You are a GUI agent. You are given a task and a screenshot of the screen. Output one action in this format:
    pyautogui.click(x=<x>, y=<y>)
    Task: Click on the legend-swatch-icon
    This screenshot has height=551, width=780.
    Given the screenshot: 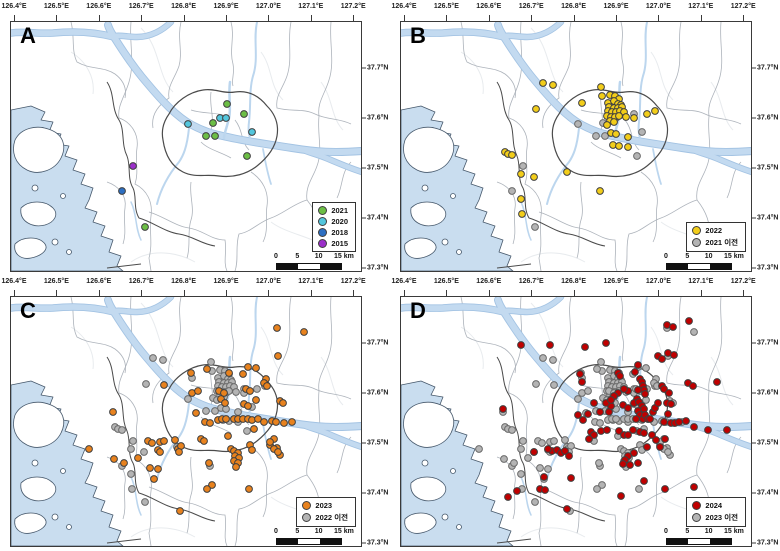 What is the action you would take?
    pyautogui.click(x=323, y=232)
    